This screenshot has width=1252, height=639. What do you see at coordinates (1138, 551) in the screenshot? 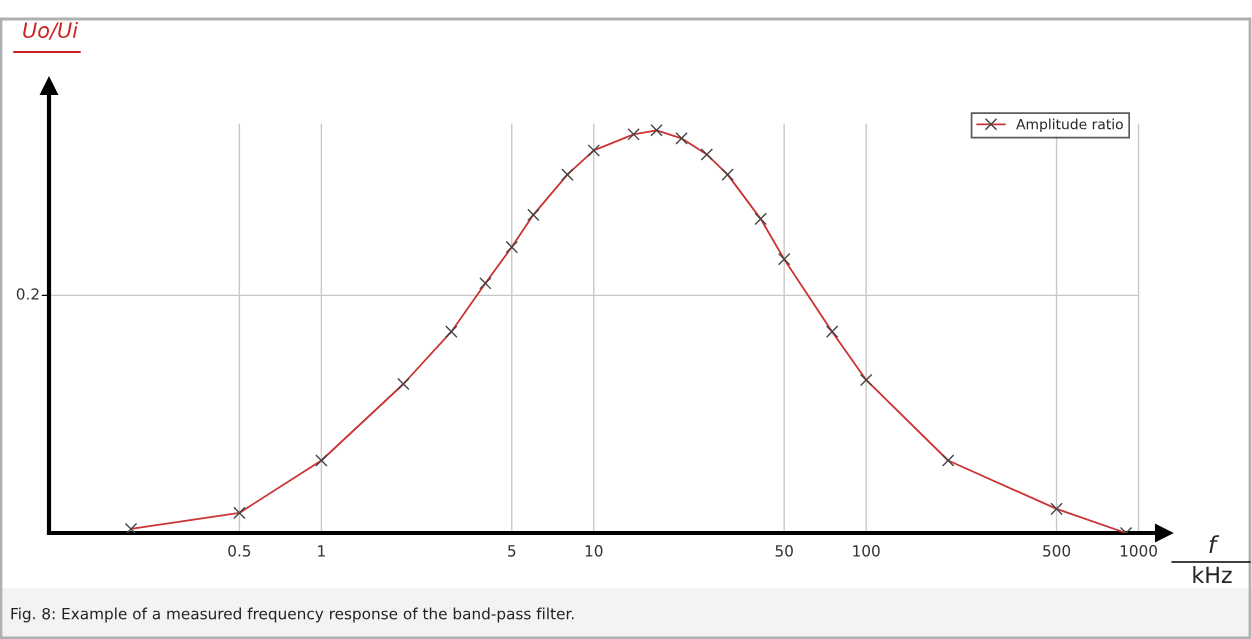
I see `x-tick-label: 1000` at bounding box center [1138, 551].